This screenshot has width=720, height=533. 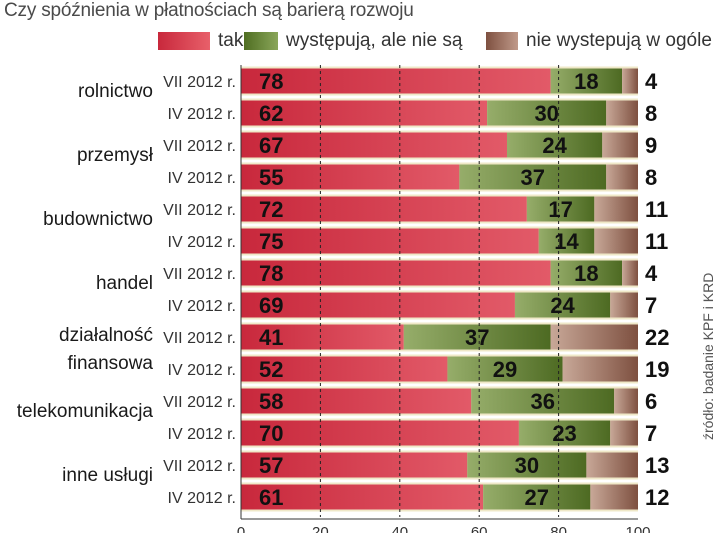 I want to click on value-label-tak: 75, so click(x=271, y=241).